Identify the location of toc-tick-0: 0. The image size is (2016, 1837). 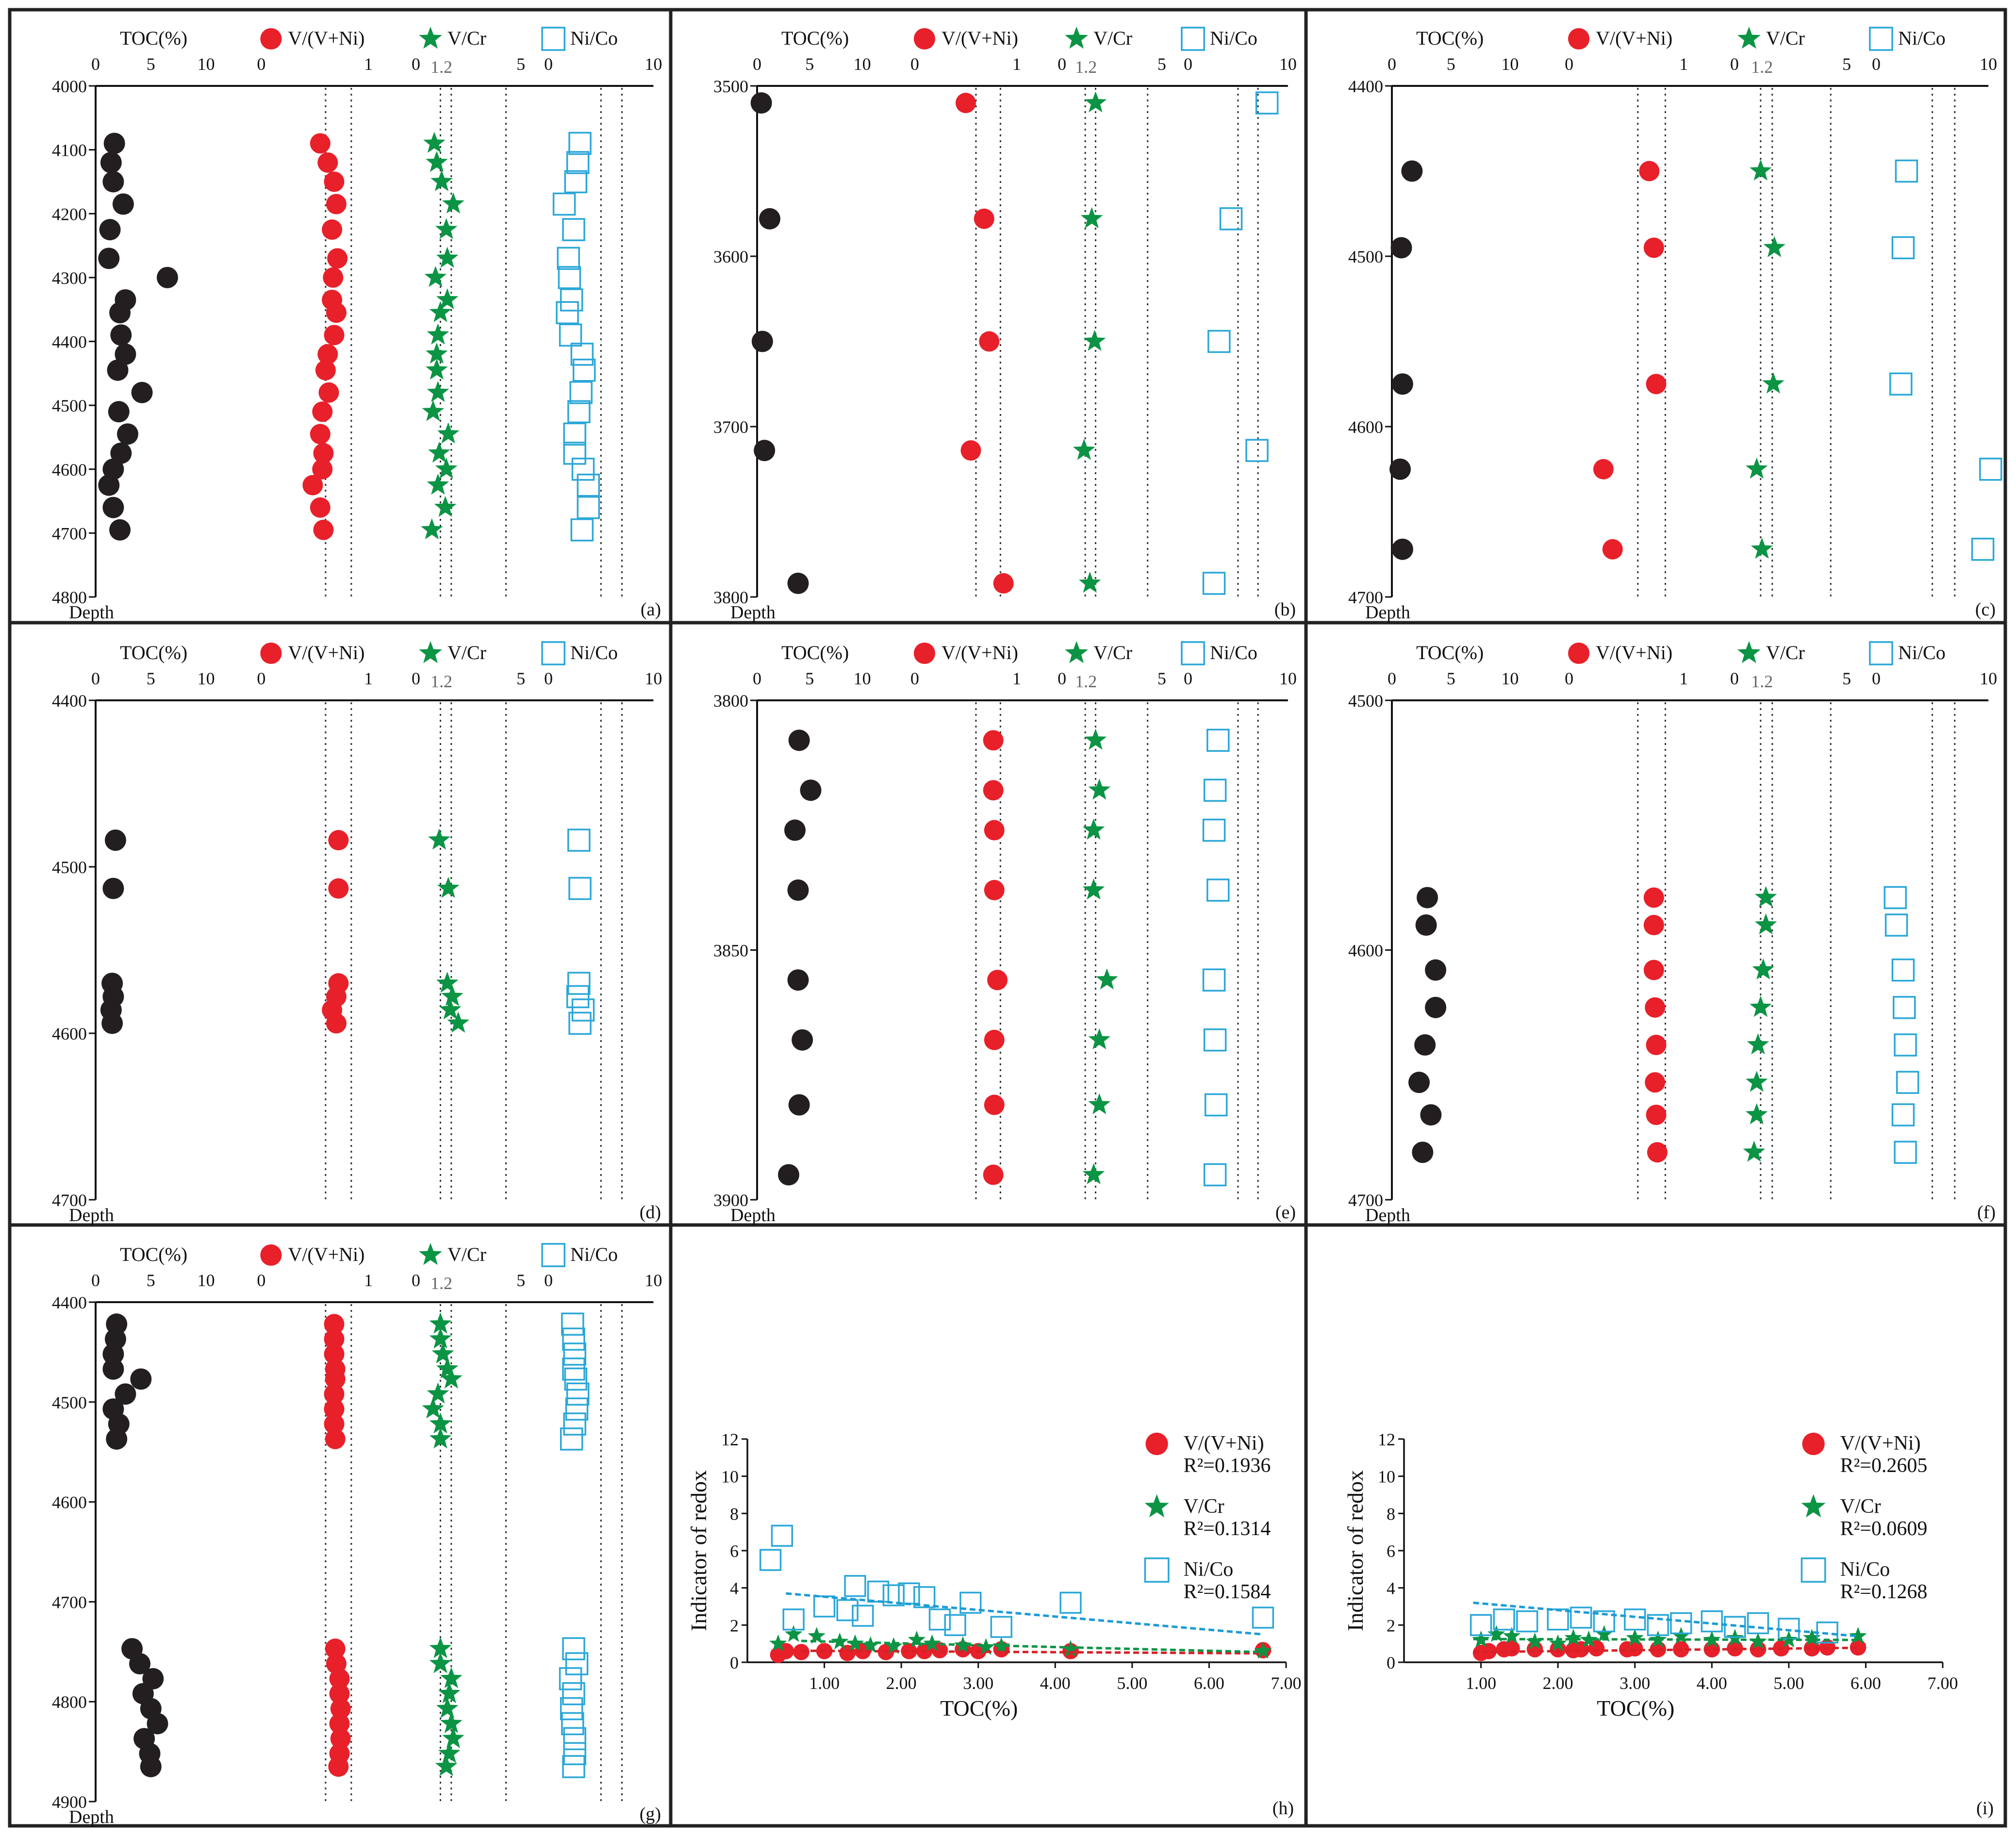
(1392, 64).